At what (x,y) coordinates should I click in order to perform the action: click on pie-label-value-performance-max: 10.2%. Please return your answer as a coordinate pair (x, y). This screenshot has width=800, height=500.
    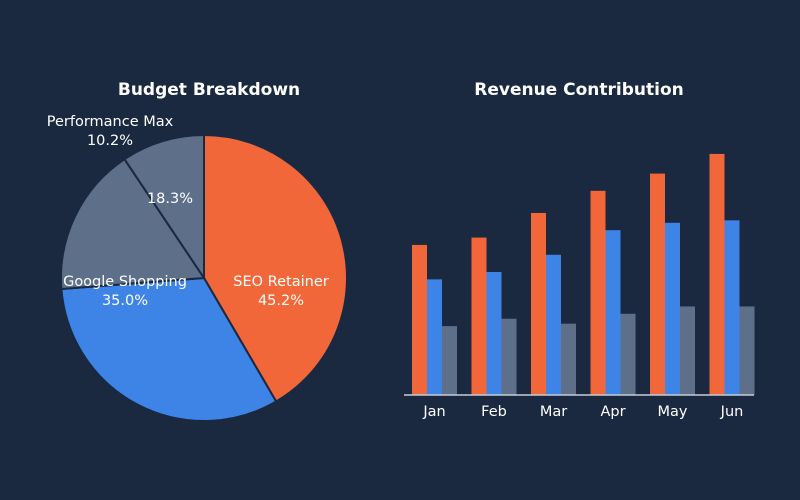
    Looking at the image, I should click on (110, 141).